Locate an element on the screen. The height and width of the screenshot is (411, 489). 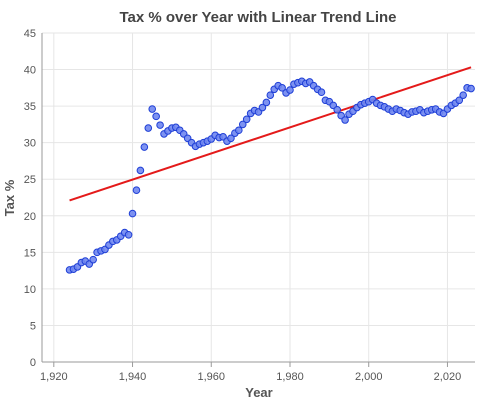
x-axis-label: Year is located at coordinates (258, 392).